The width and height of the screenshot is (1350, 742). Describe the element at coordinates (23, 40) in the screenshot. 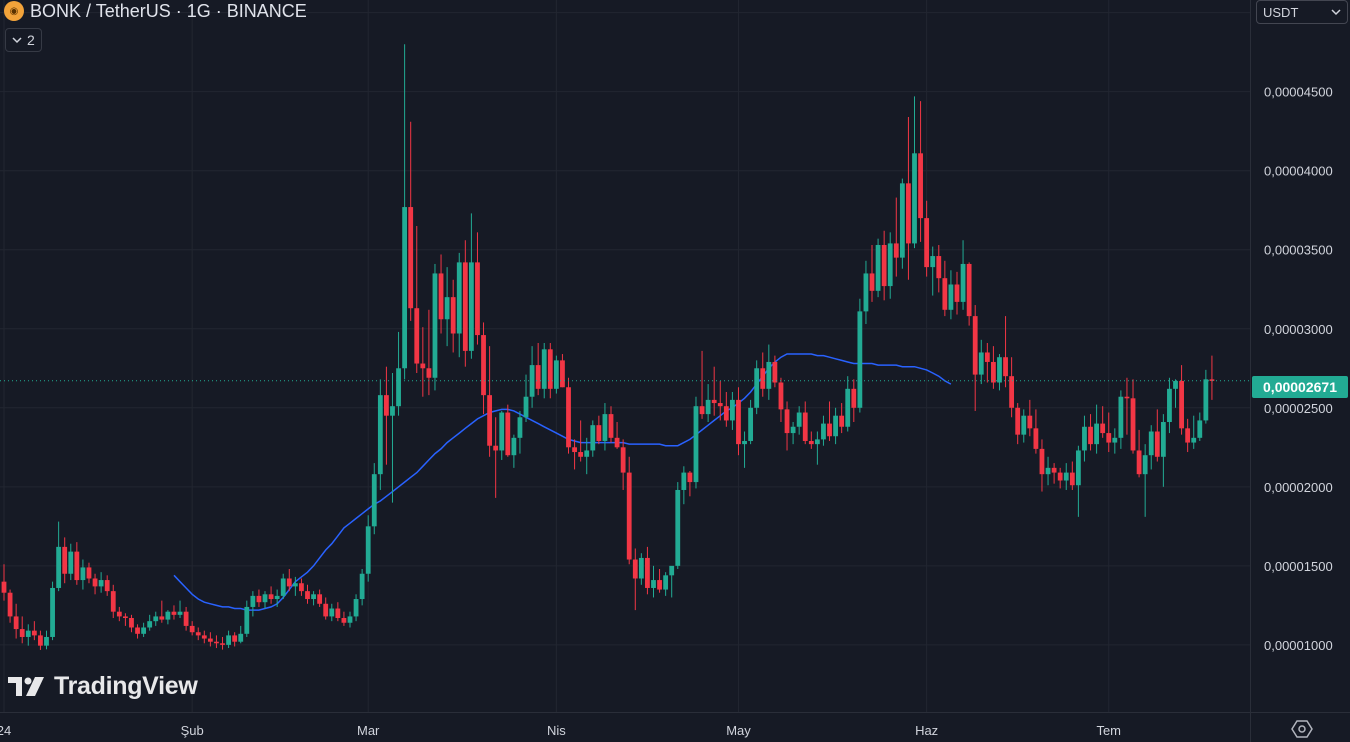

I see `indicators-toggle-button: 2` at that location.